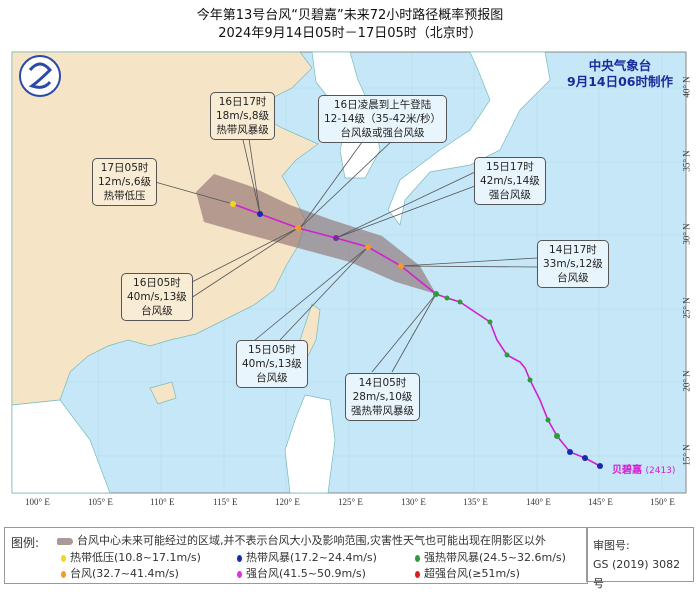 The image size is (700, 596). What do you see at coordinates (382, 397) in the screenshot?
I see `forecast-label-14d05h: 14日05时 28m/s,10级 强热带风暴级` at bounding box center [382, 397].